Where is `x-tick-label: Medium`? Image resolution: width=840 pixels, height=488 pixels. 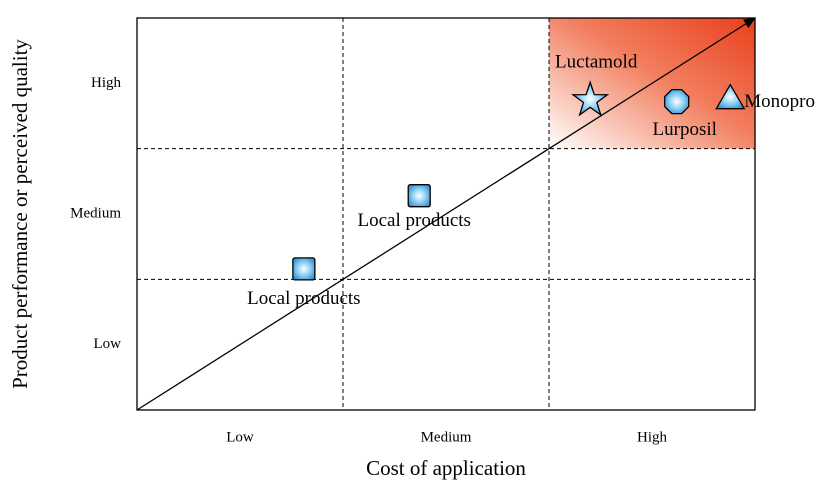 x-tick-label: Medium is located at coordinates (446, 437).